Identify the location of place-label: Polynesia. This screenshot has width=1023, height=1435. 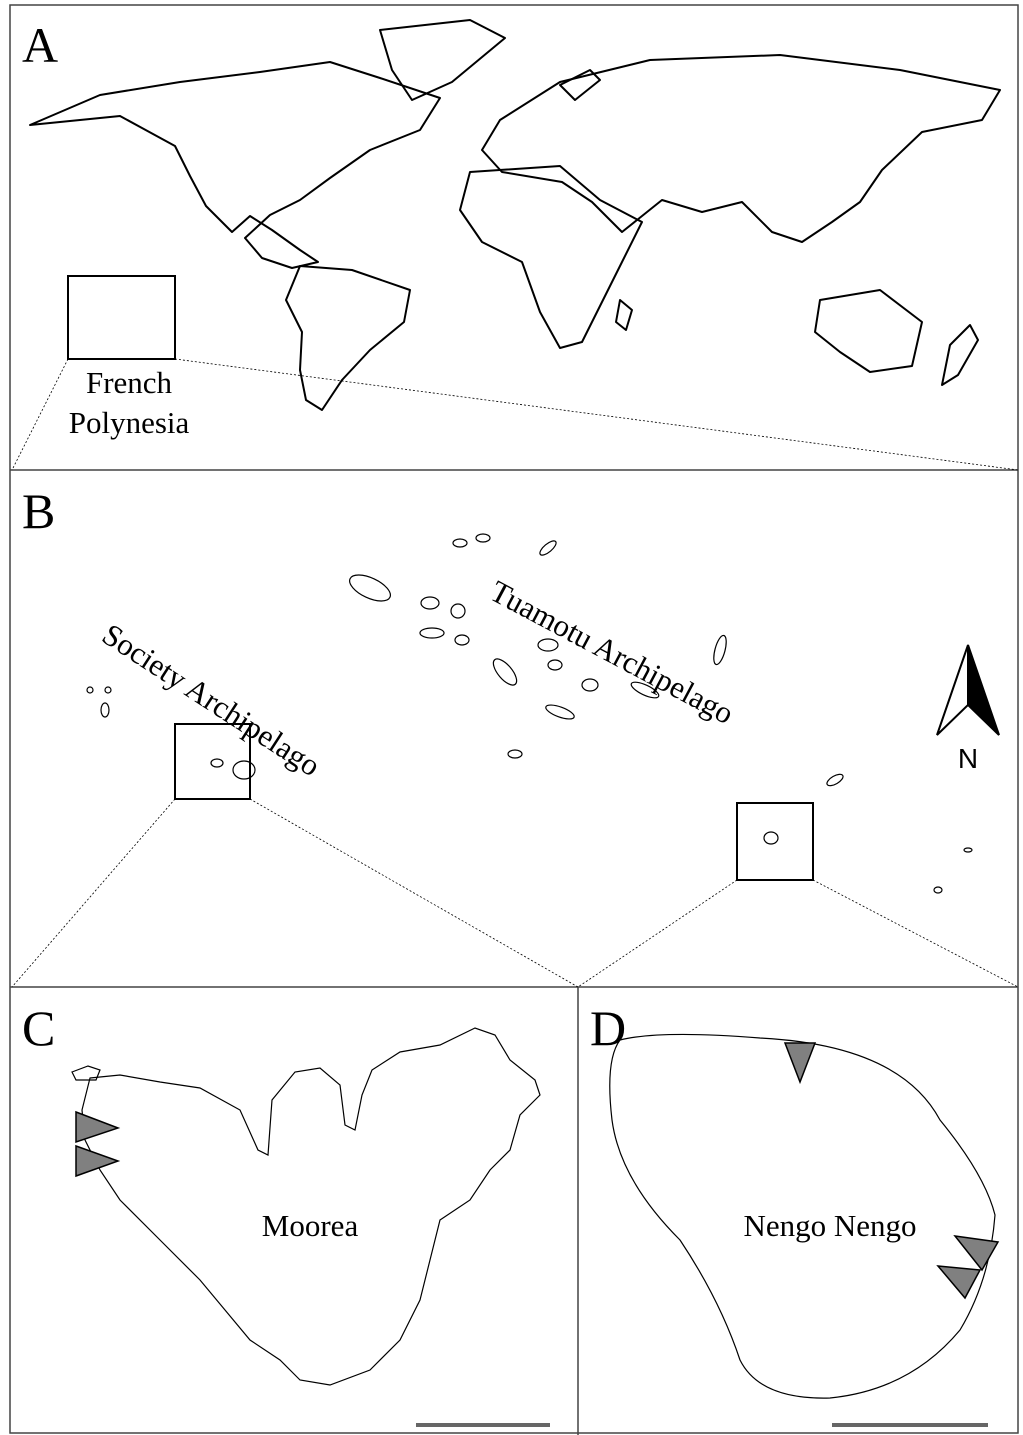
(129, 422).